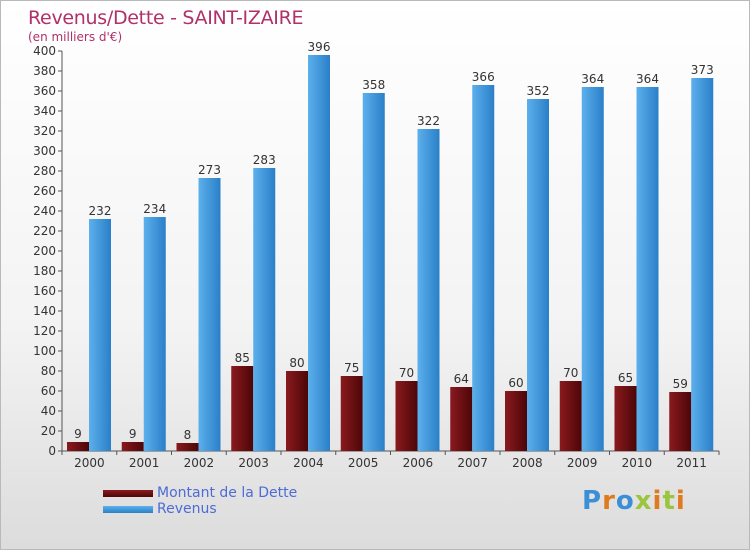  I want to click on logo-letter: o, so click(625, 501).